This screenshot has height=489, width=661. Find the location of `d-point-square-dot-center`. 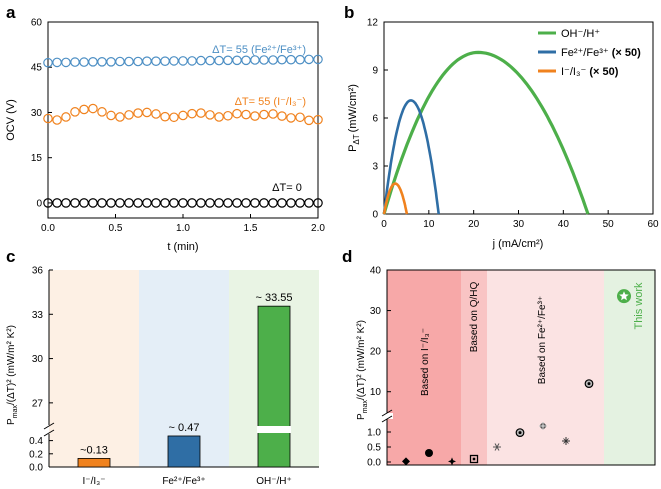

d-point-square-dot-center is located at coordinates (474, 459).